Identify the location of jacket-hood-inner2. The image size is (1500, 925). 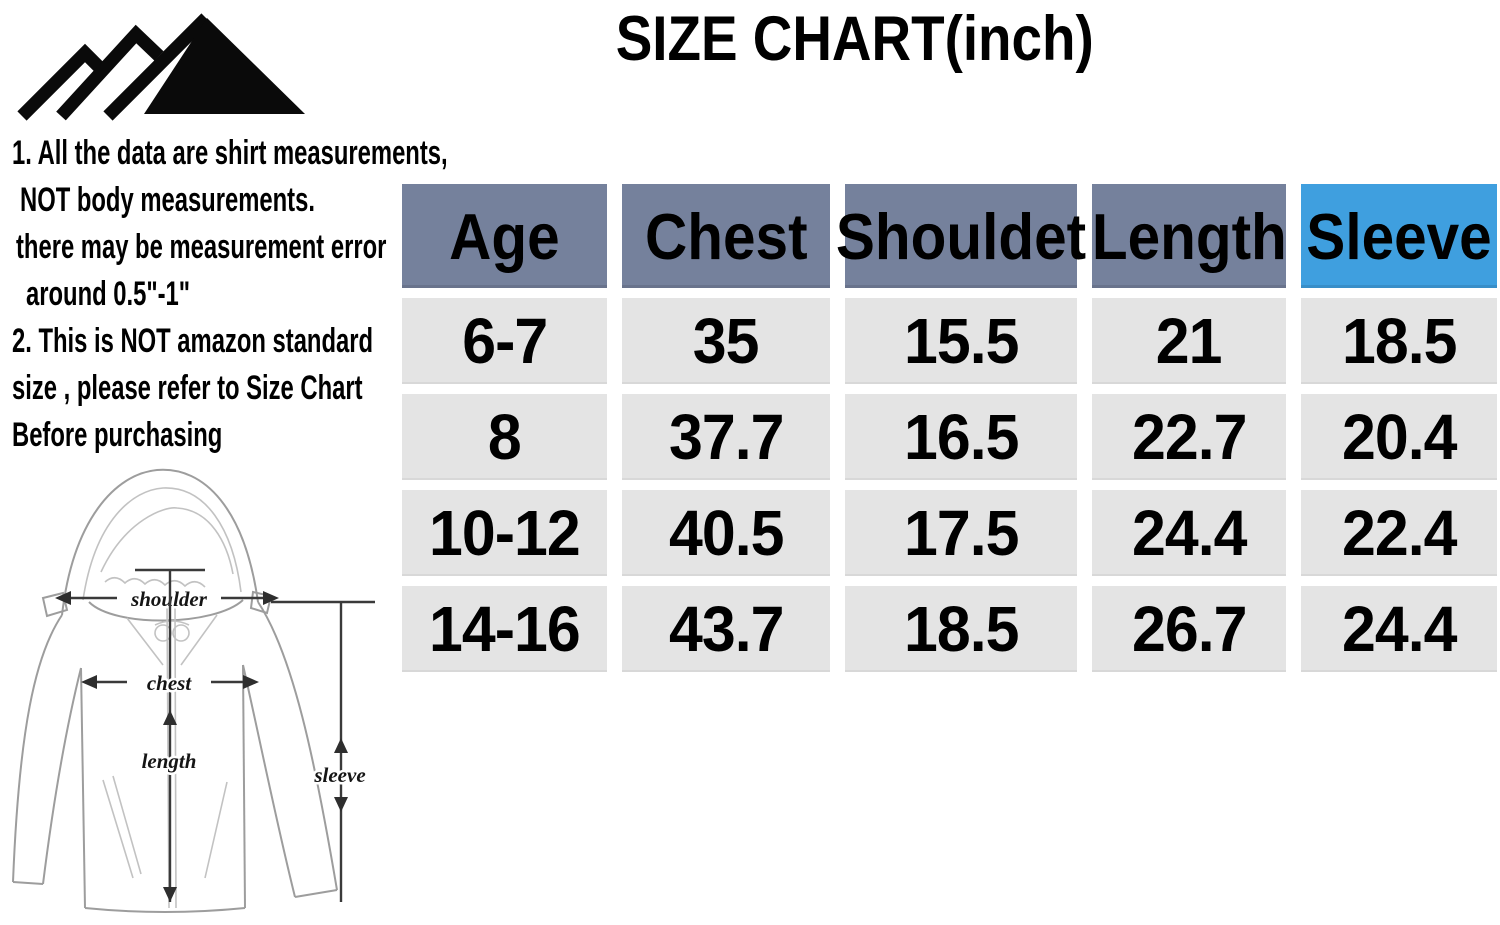
(167, 541).